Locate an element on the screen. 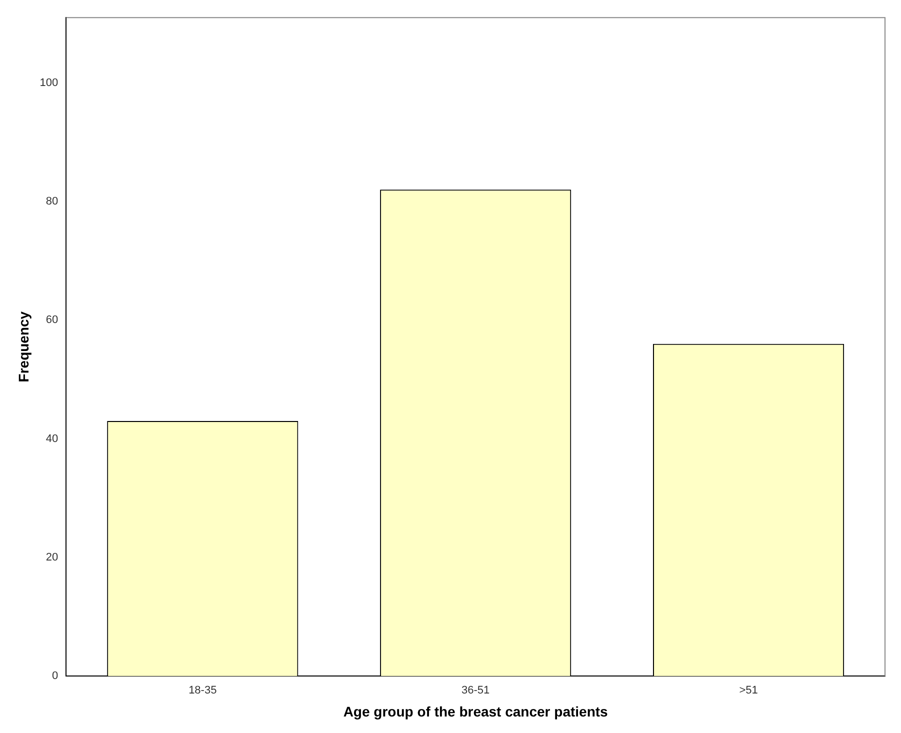 The image size is (901, 733). y-tick-label: 100 is located at coordinates (49, 82).